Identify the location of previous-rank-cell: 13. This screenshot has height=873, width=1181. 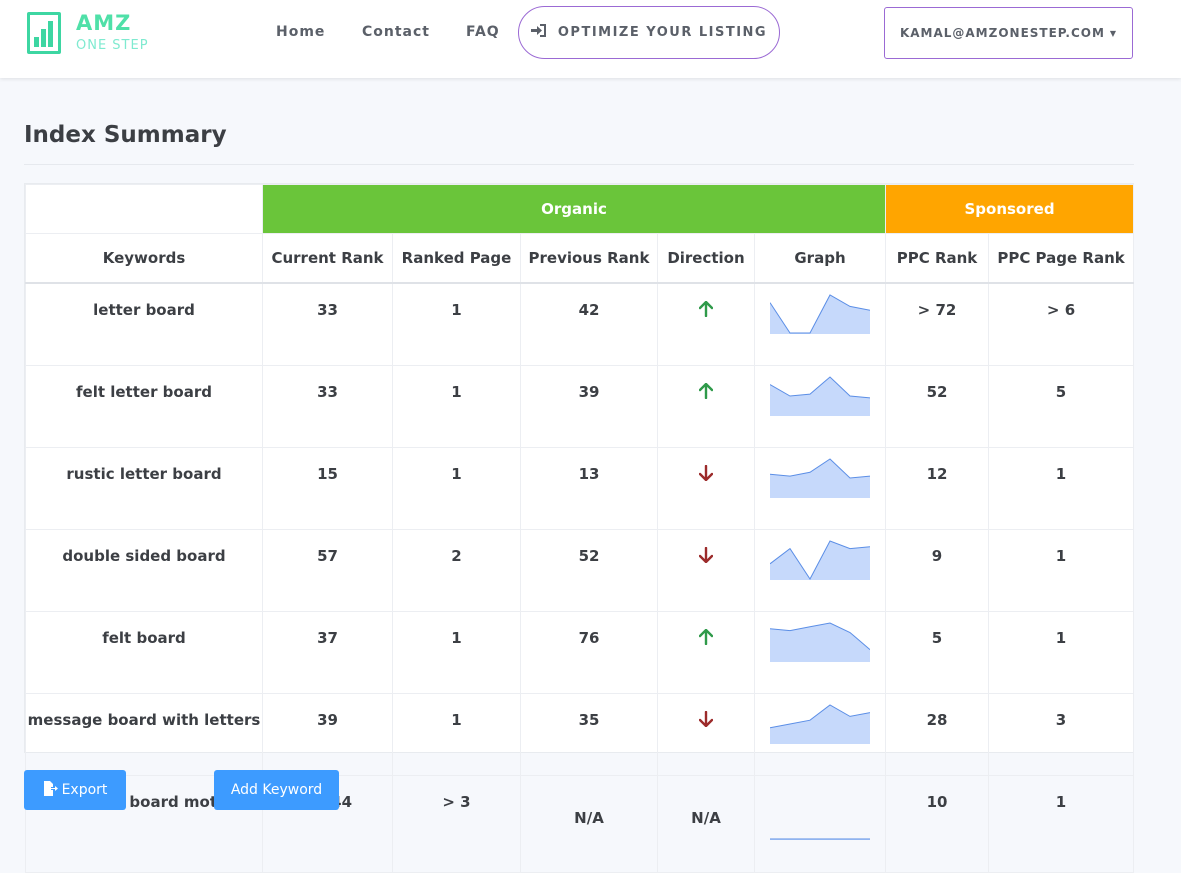
(589, 488).